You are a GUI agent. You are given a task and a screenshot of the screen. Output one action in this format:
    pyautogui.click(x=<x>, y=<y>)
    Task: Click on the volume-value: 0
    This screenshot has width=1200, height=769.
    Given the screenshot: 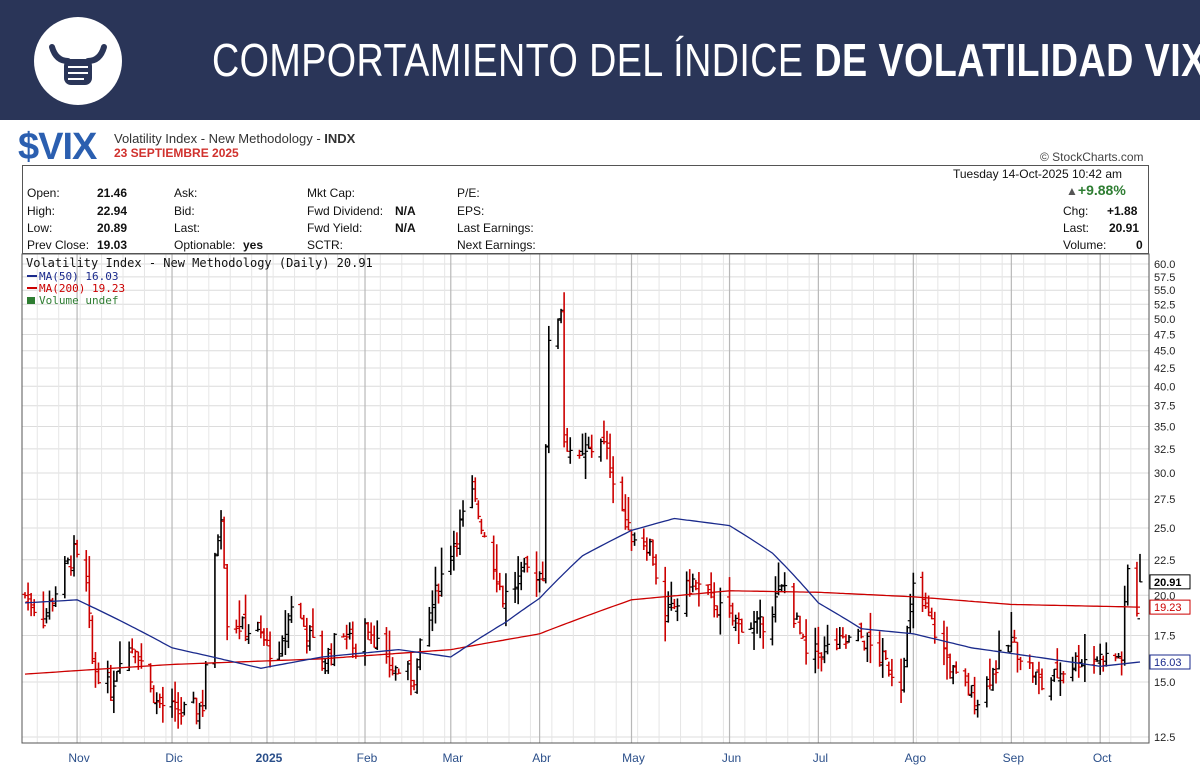 What is the action you would take?
    pyautogui.click(x=1139, y=245)
    